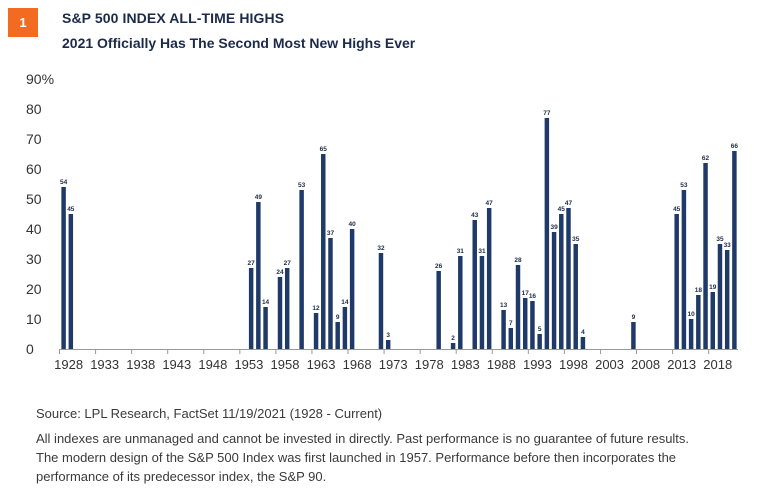 This screenshot has height=504, width=759. What do you see at coordinates (34, 109) in the screenshot?
I see `y-tick-label: 80` at bounding box center [34, 109].